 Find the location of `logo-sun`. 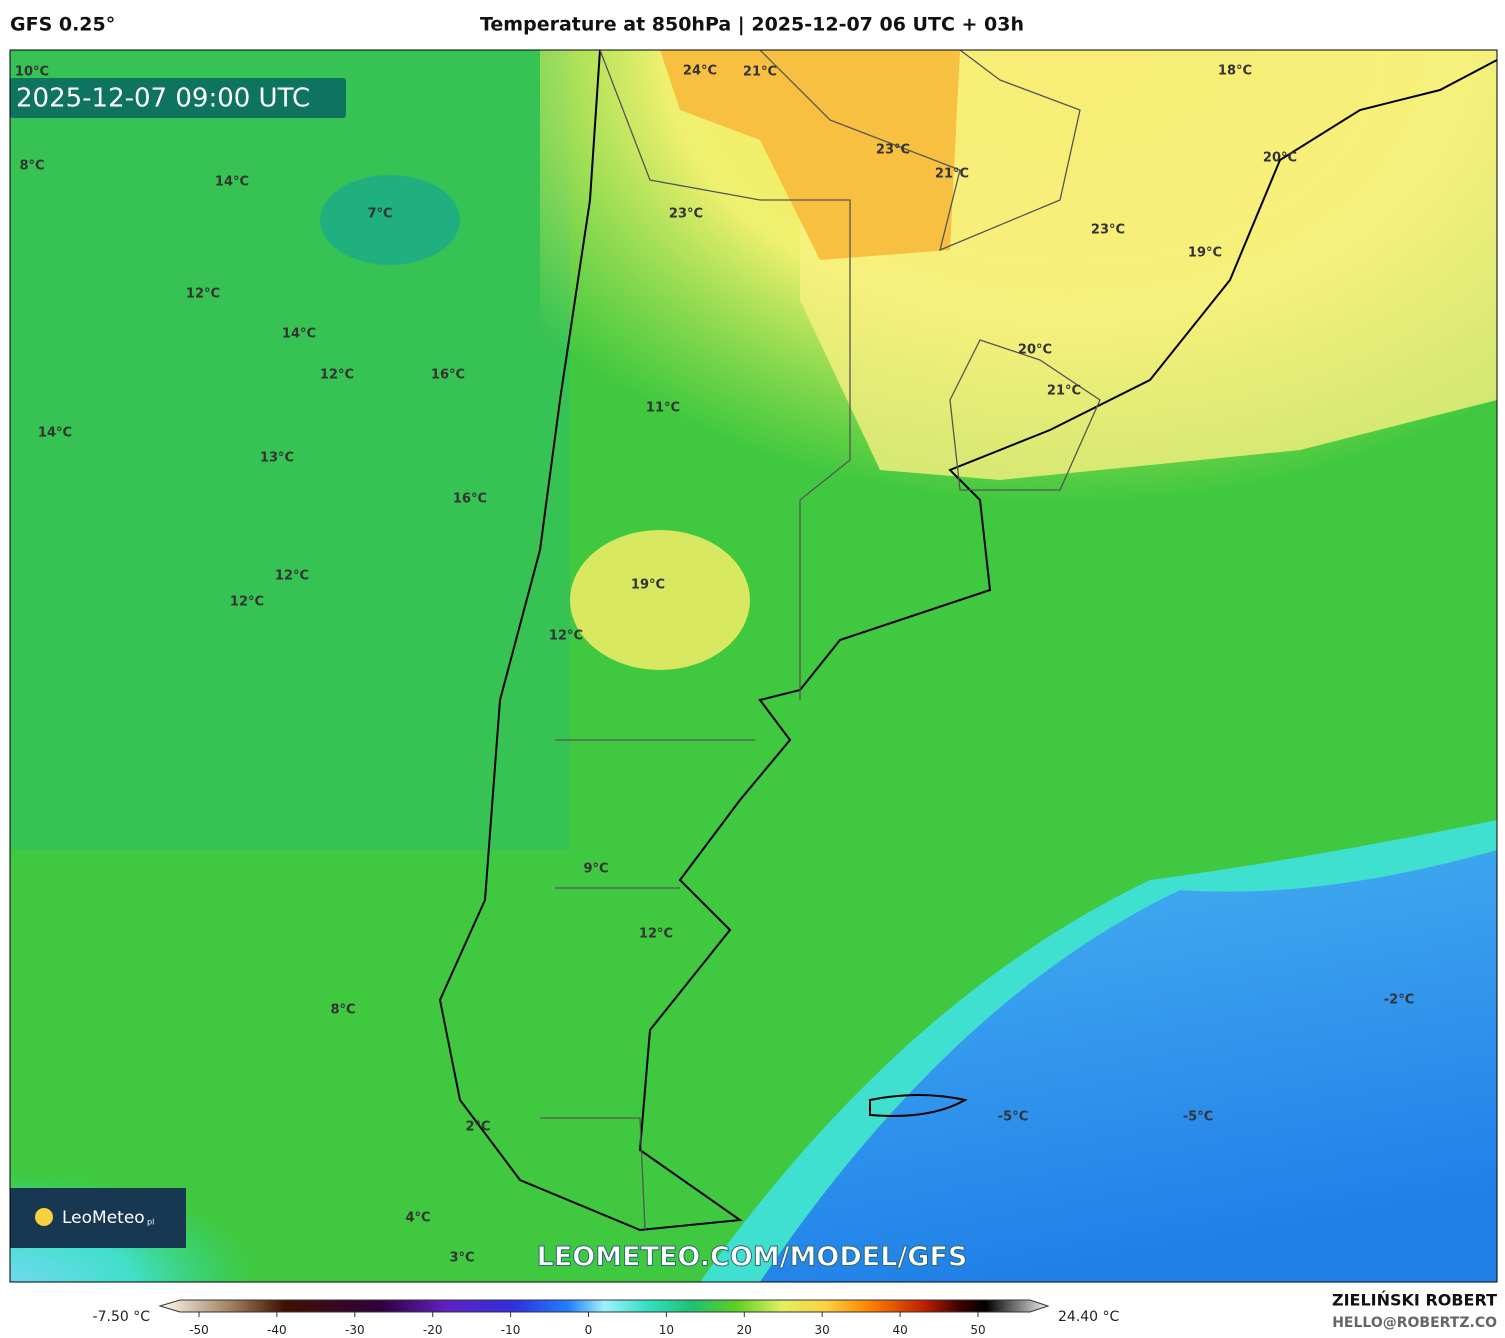

logo-sun is located at coordinates (44, 1217).